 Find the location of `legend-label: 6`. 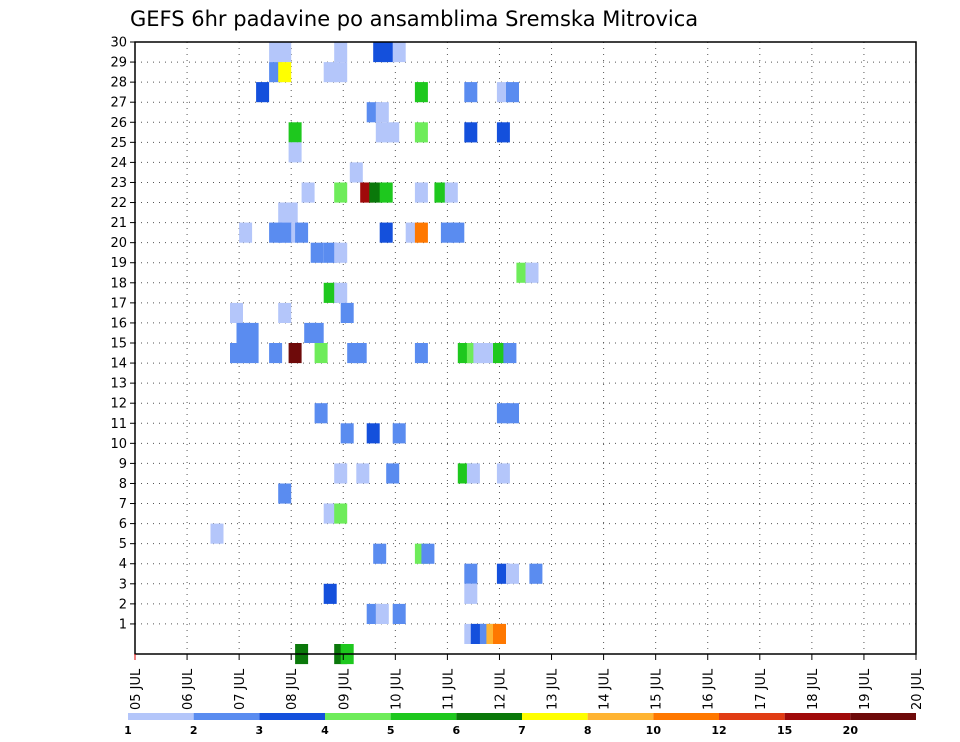

legend-label: 6 is located at coordinates (457, 730).